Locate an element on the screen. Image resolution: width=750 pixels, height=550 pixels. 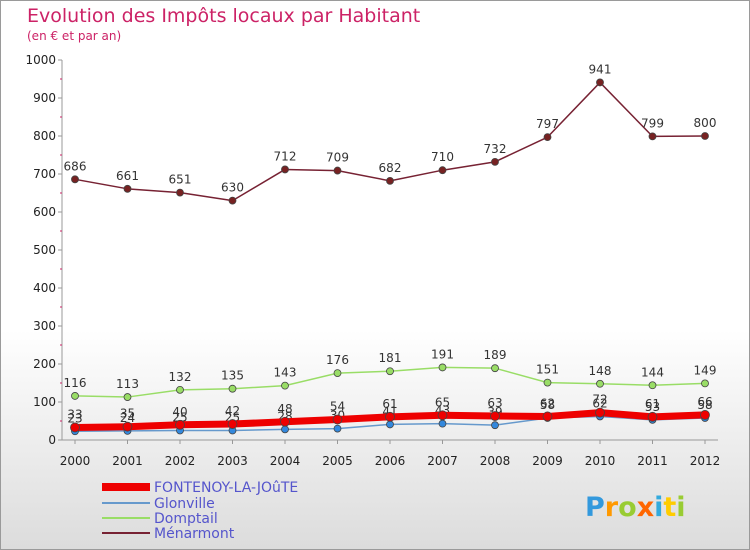
y-tick-label: 100 is located at coordinates (44, 402).